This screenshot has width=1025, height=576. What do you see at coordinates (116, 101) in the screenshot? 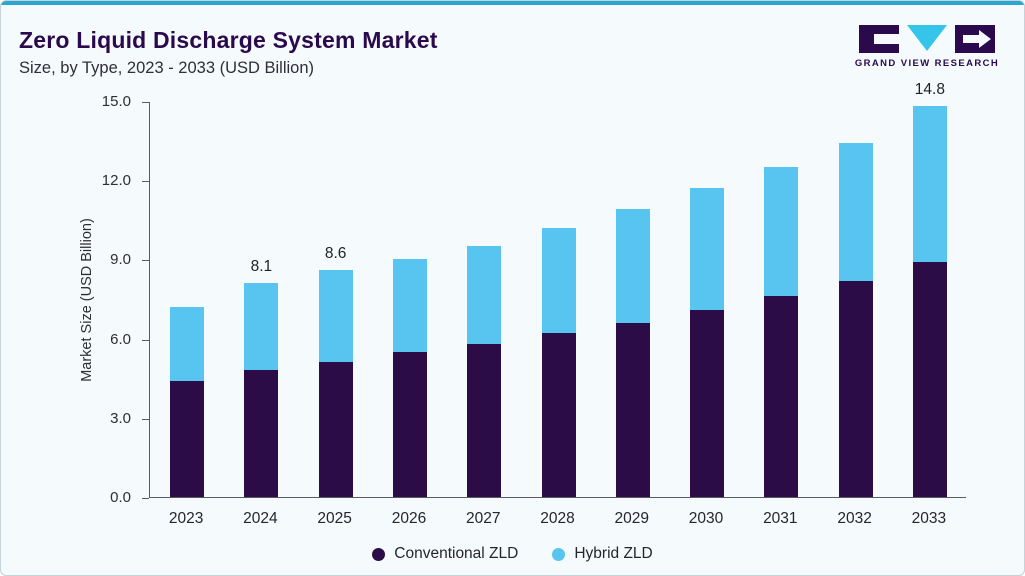
I see `y-tick-label: 15.0` at bounding box center [116, 101].